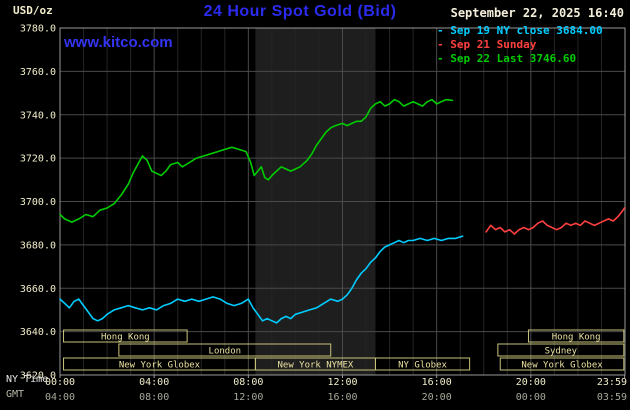  What do you see at coordinates (154, 382) in the screenshot?
I see `x-tick-label-ny: 04:00` at bounding box center [154, 382].